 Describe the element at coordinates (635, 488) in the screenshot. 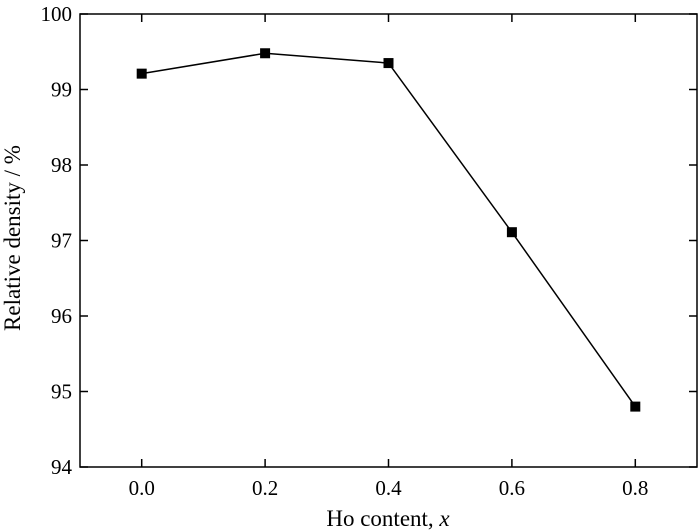

I see `x-tick-label: 0.8` at that location.